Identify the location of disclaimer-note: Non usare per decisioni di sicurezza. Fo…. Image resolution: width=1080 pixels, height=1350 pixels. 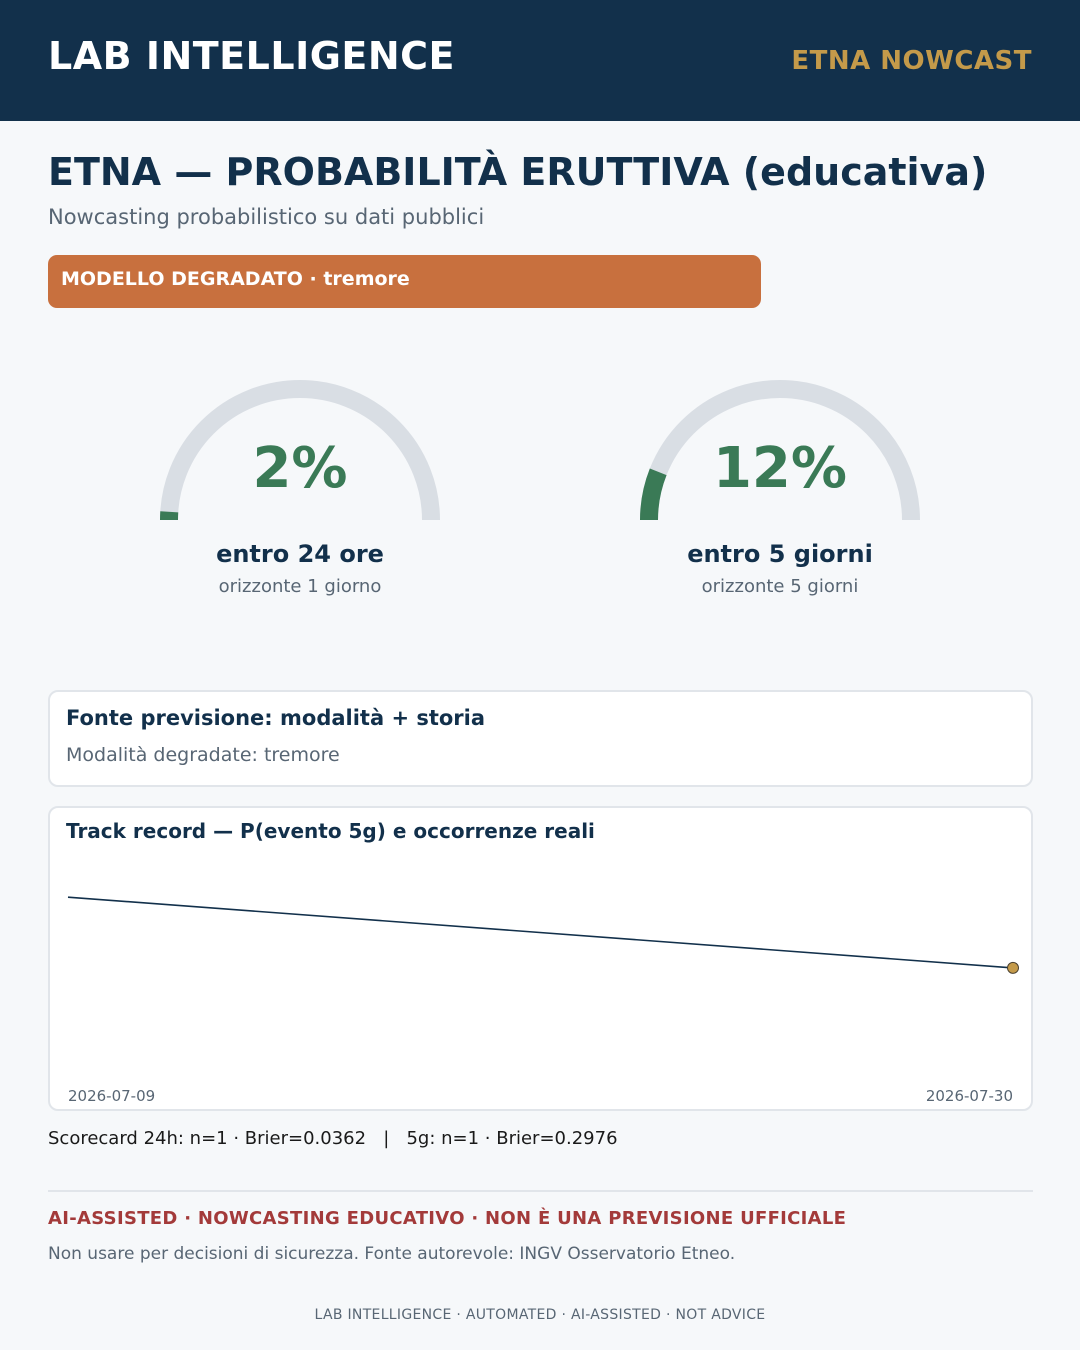
(392, 1254).